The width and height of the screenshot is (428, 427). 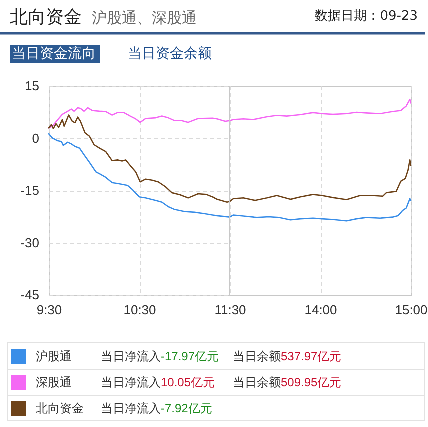 What do you see at coordinates (311, 383) in the screenshot?
I see `text: 509.95亿元` at bounding box center [311, 383].